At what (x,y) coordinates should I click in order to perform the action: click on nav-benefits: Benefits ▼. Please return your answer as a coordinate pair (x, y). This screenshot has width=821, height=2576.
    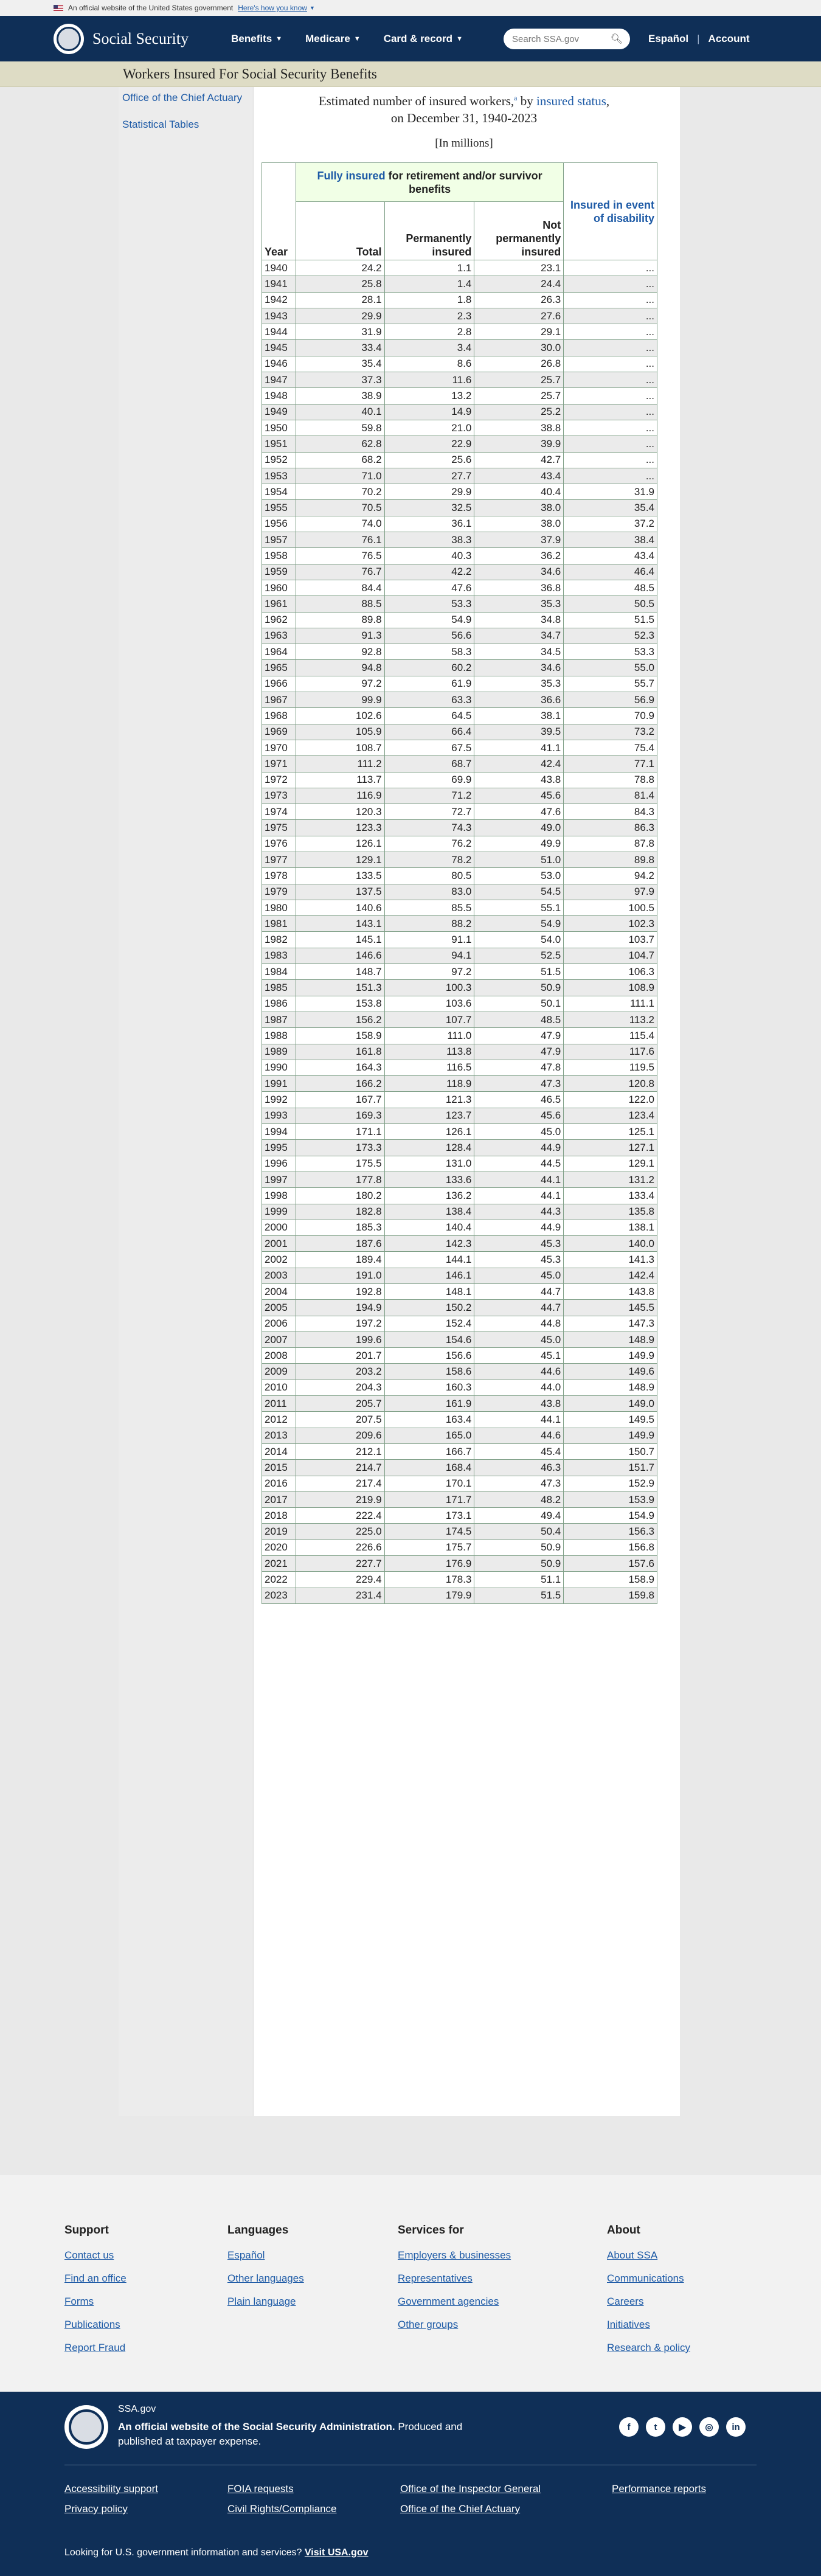
    Looking at the image, I should click on (256, 39).